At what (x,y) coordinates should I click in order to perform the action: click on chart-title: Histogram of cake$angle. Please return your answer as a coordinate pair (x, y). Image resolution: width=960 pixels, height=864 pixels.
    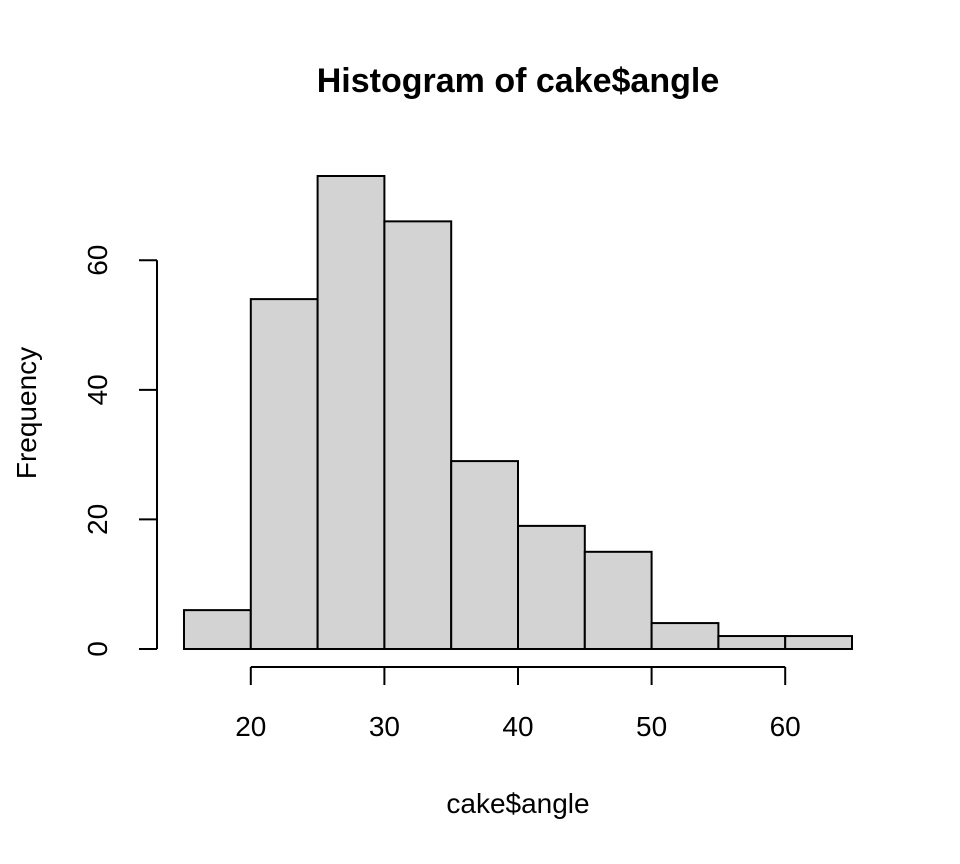
    Looking at the image, I should click on (518, 81).